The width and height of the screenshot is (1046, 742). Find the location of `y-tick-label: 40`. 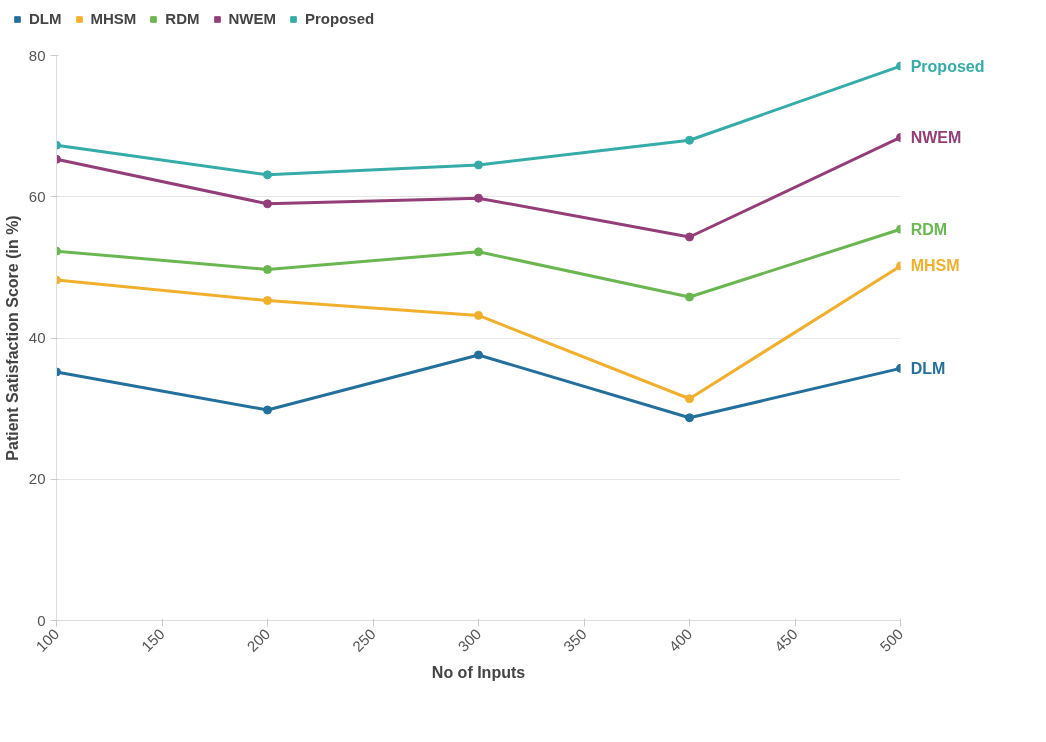

y-tick-label: 40 is located at coordinates (37, 337).